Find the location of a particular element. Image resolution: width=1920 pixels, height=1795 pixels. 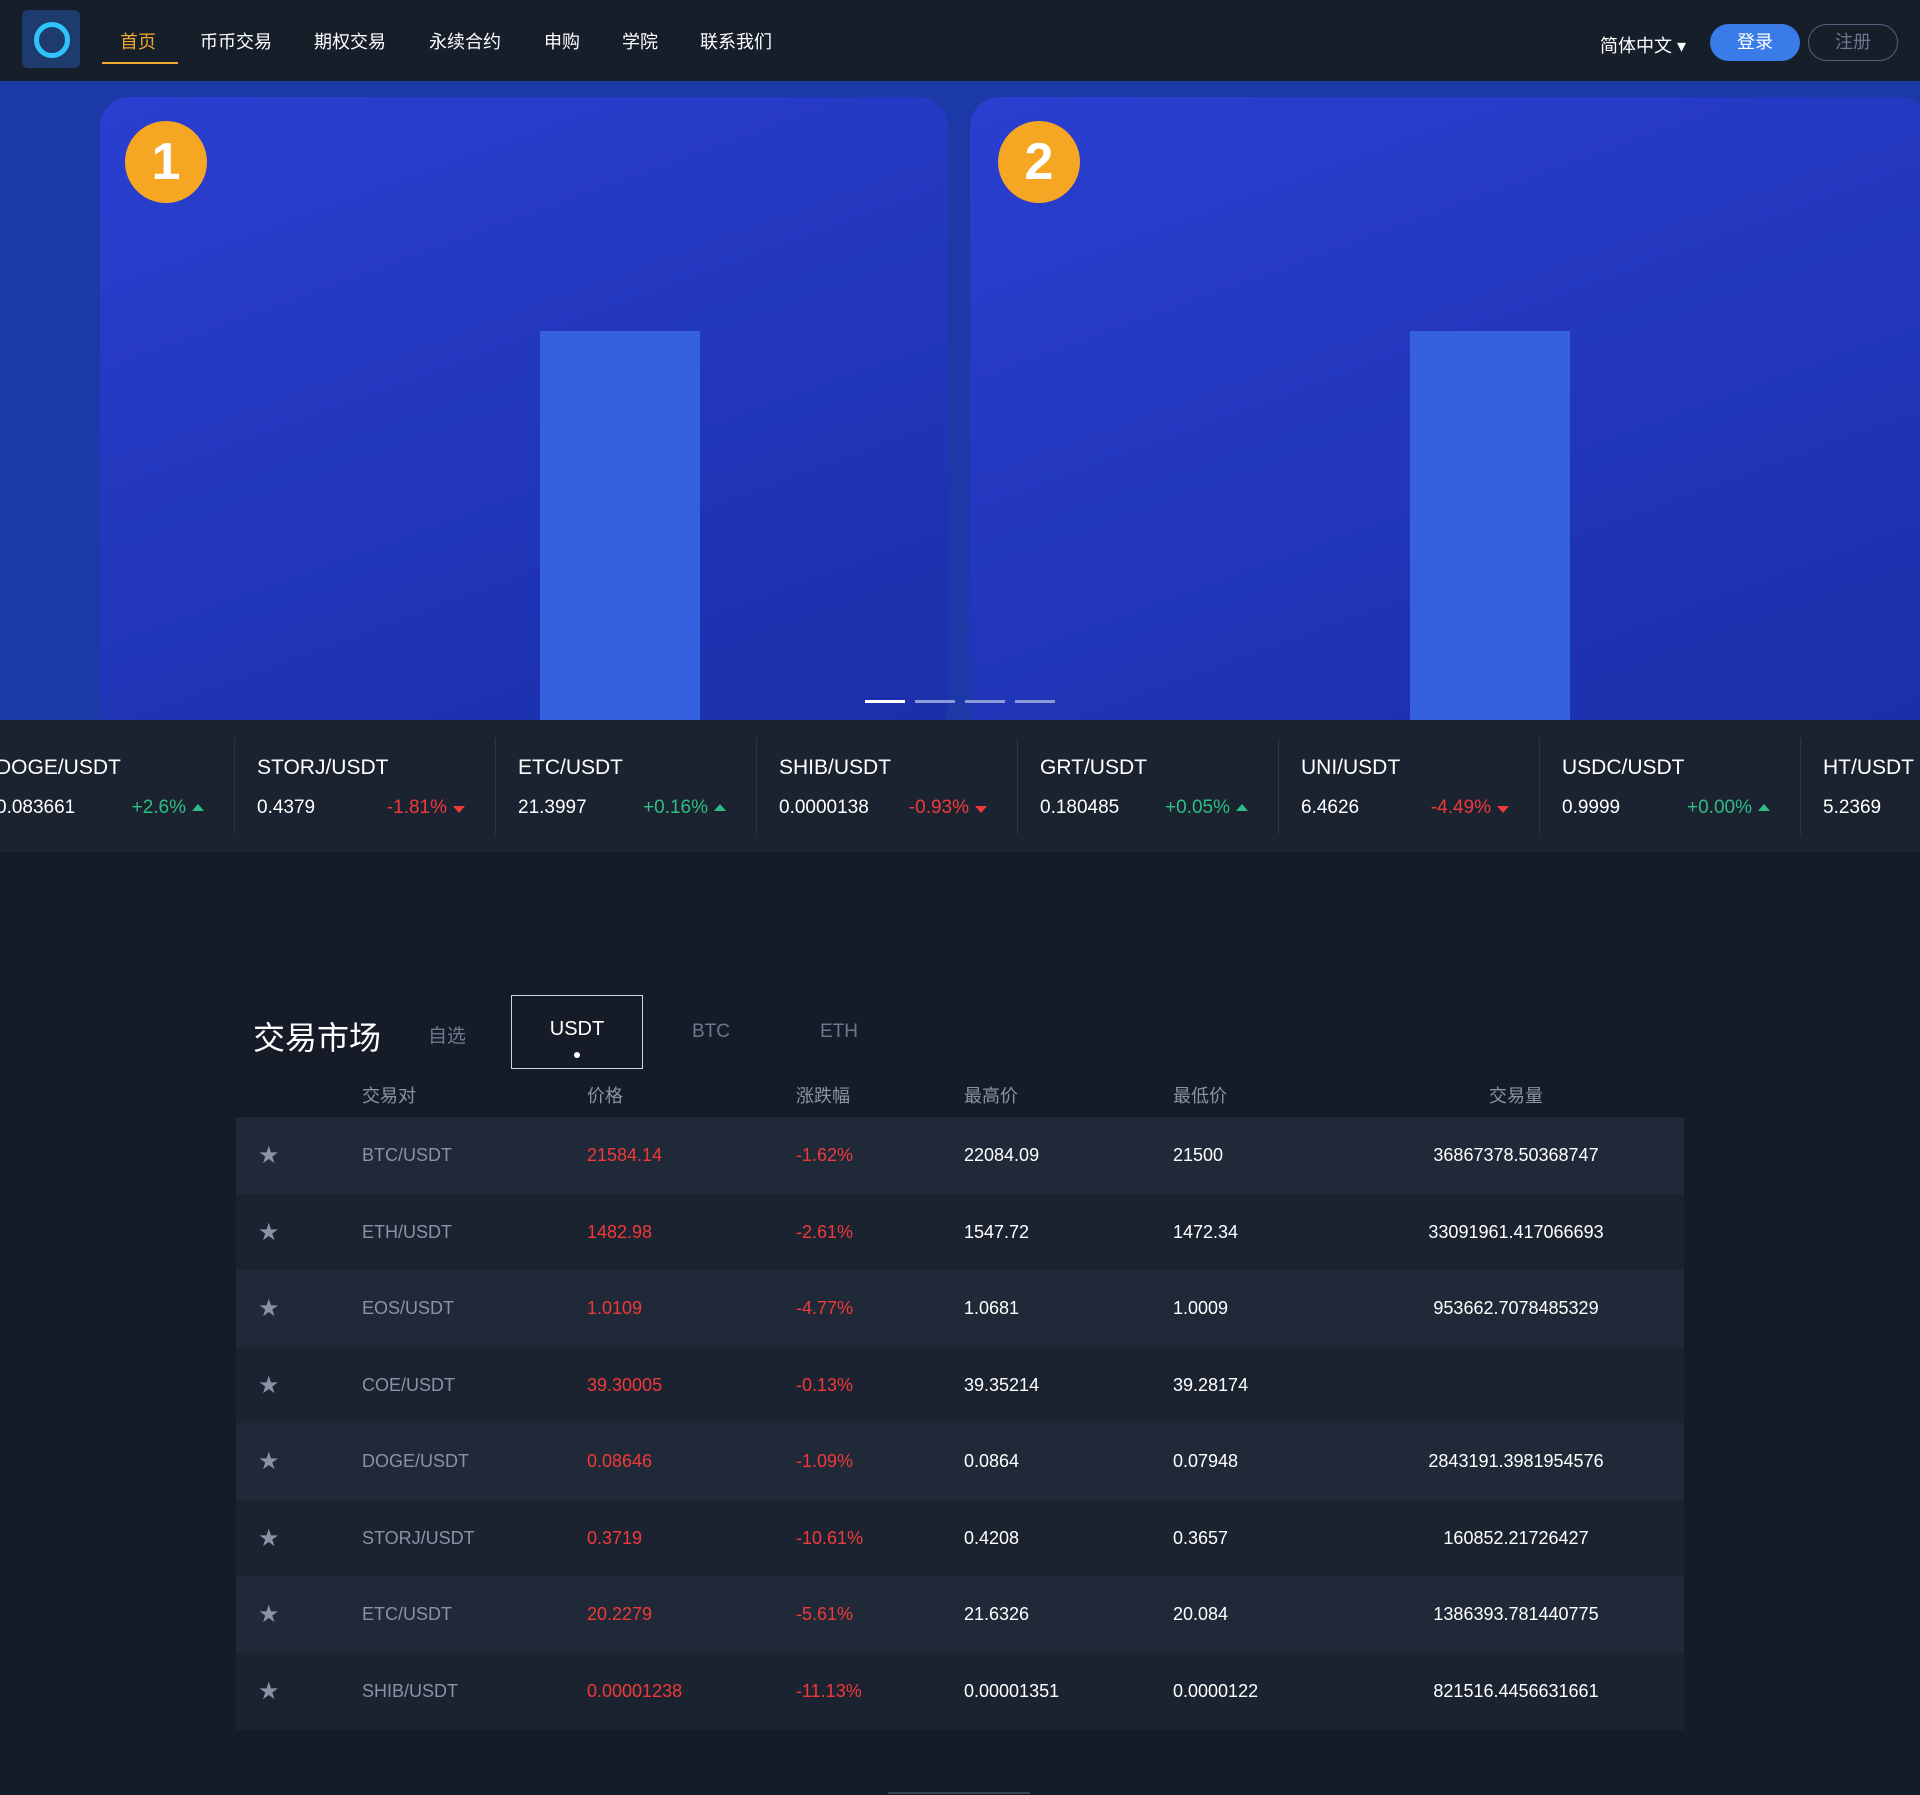

cell: 0.00001351 is located at coordinates (1012, 1690).